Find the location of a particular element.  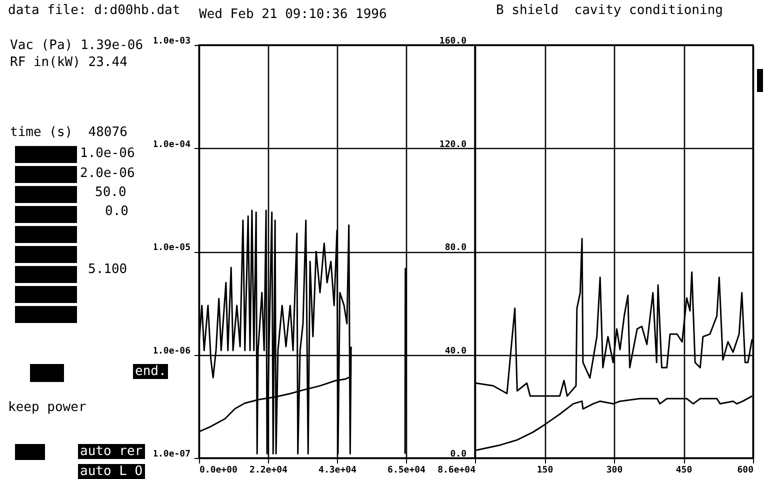

text: RF in(kW) 23.44 is located at coordinates (69, 62).